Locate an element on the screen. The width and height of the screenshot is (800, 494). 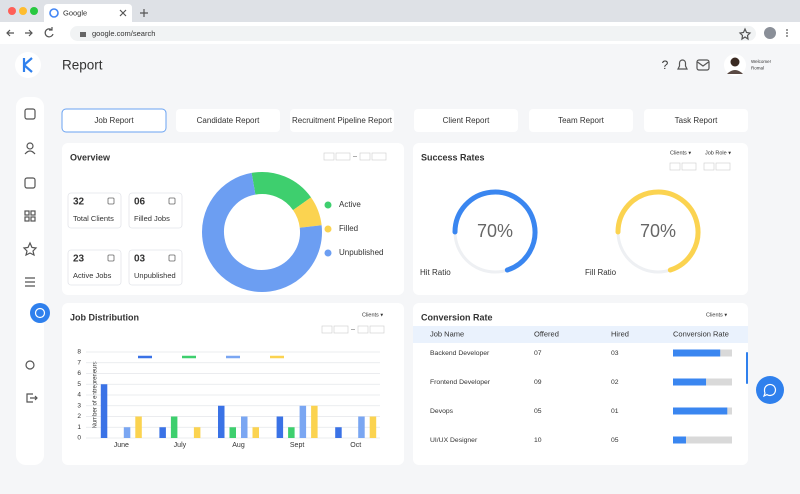
gauge-label: Fill Ratio is located at coordinates (601, 272).